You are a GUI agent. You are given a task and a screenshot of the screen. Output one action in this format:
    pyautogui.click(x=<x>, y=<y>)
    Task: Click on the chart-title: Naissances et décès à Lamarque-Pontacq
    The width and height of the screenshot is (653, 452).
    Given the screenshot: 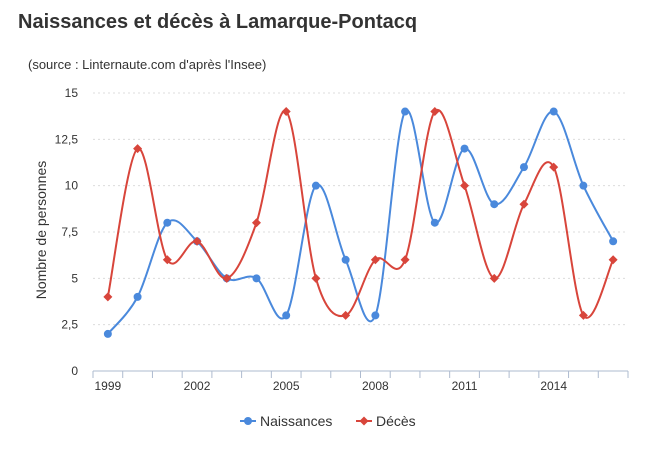 What is the action you would take?
    pyautogui.click(x=218, y=22)
    